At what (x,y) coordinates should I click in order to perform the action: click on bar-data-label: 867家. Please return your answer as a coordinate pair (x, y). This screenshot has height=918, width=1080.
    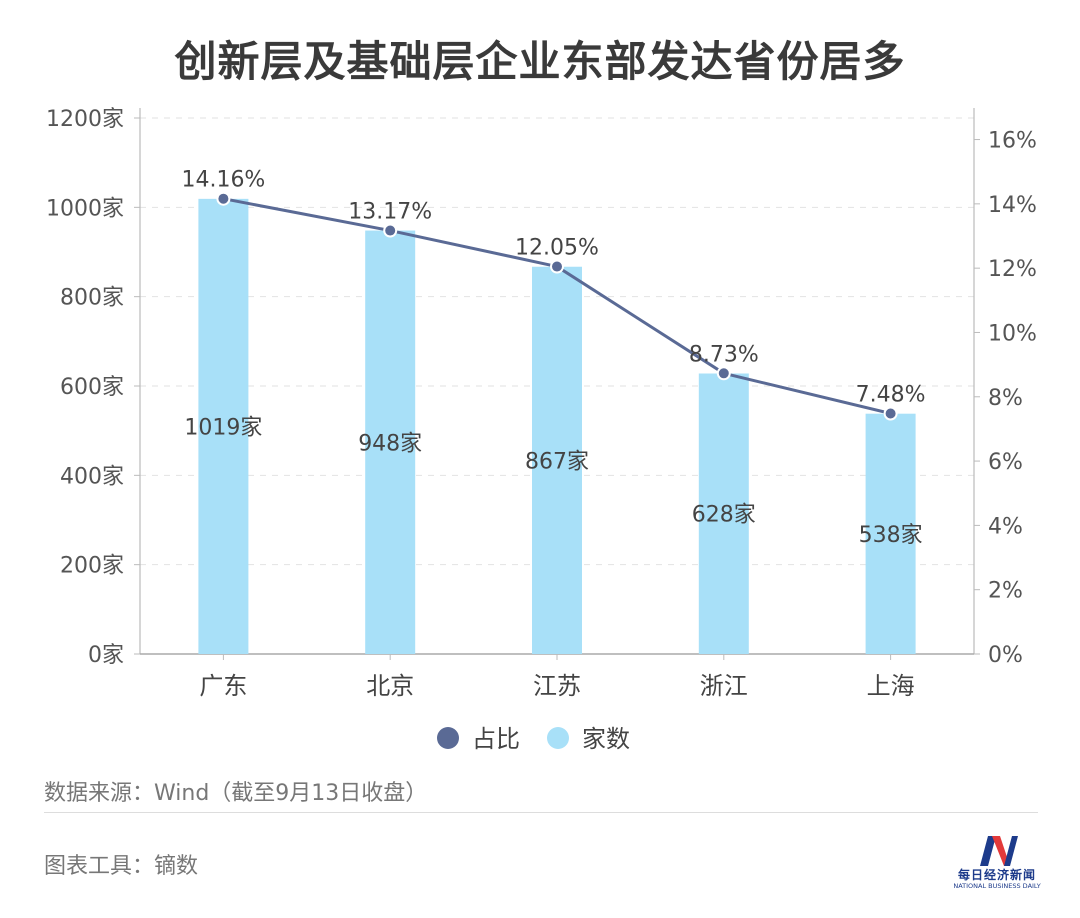
    Looking at the image, I should click on (557, 461).